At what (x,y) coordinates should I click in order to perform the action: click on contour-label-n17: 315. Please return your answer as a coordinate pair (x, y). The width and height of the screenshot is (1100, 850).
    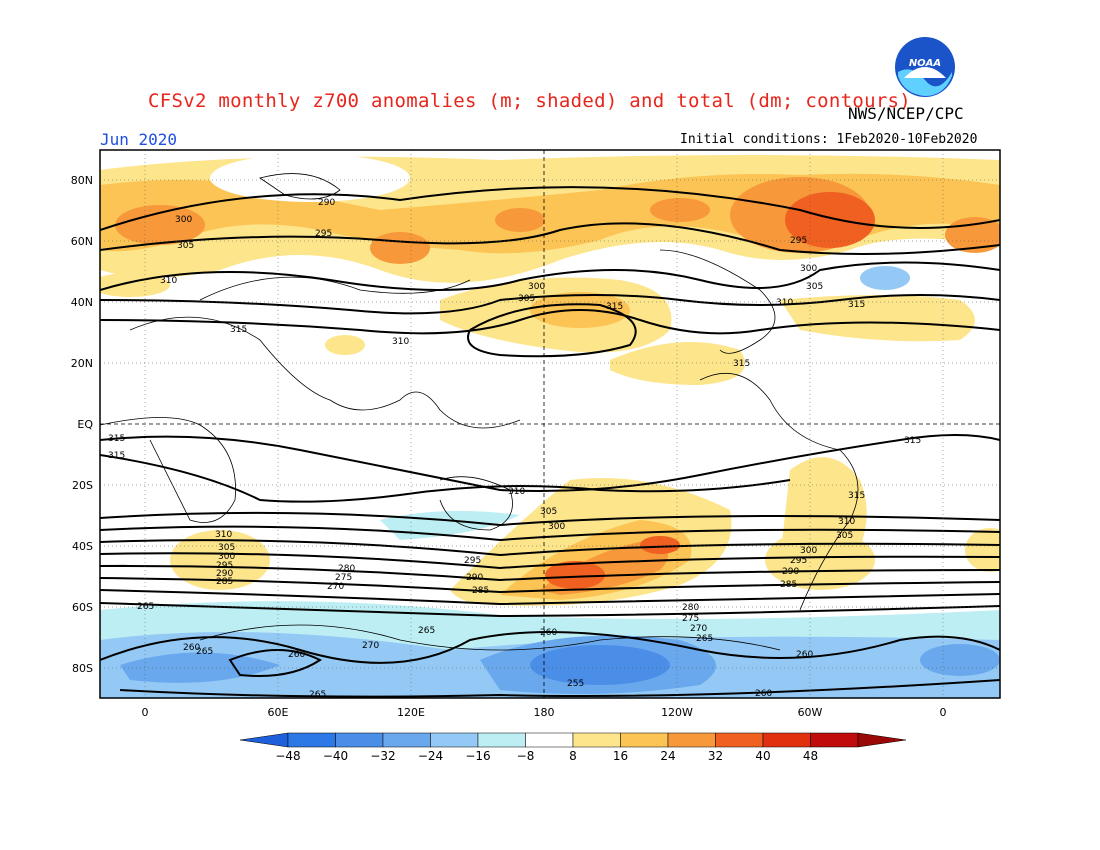
    Looking at the image, I should click on (116, 456).